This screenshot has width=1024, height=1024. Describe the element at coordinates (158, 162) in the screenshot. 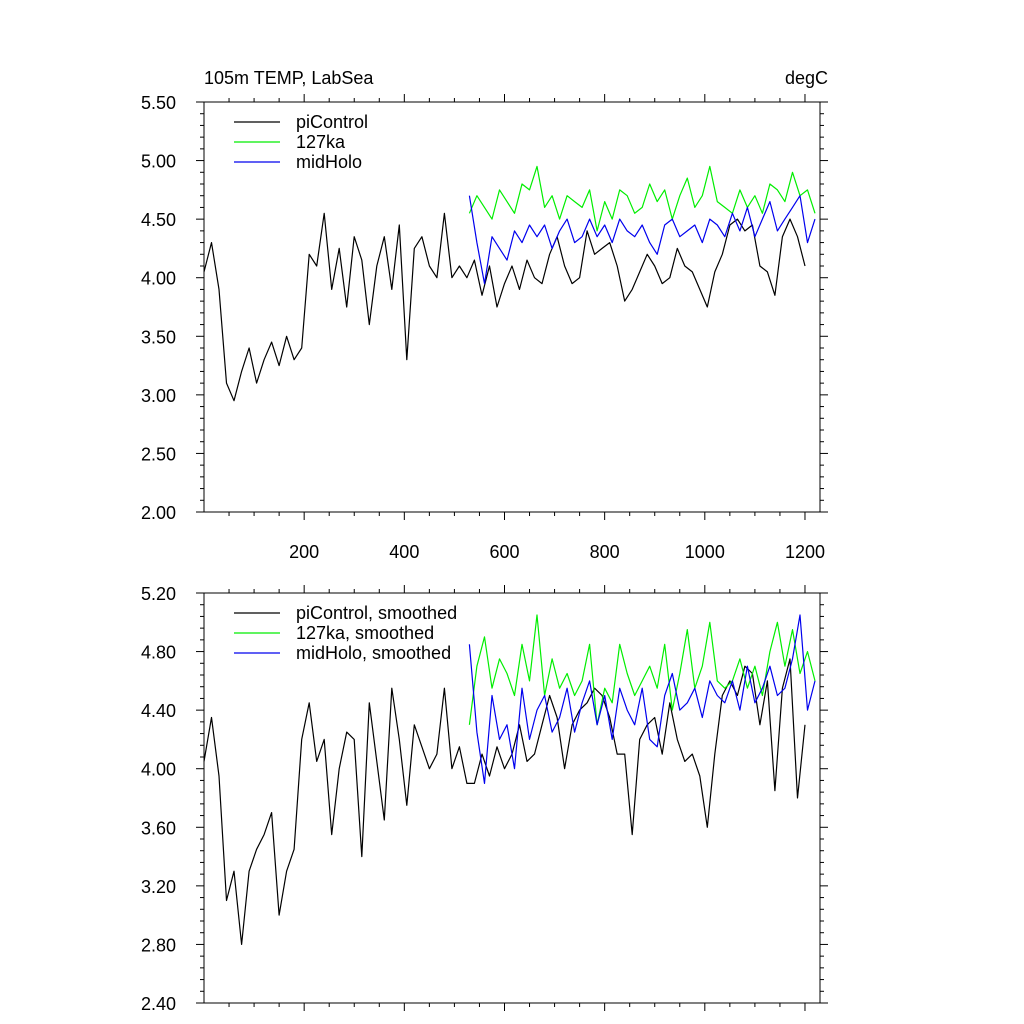

I see `y-tick-label: 5.00` at that location.